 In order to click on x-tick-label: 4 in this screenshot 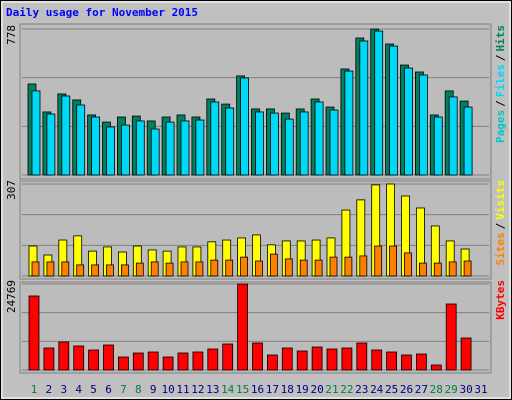, I will do `click(78, 389)`.